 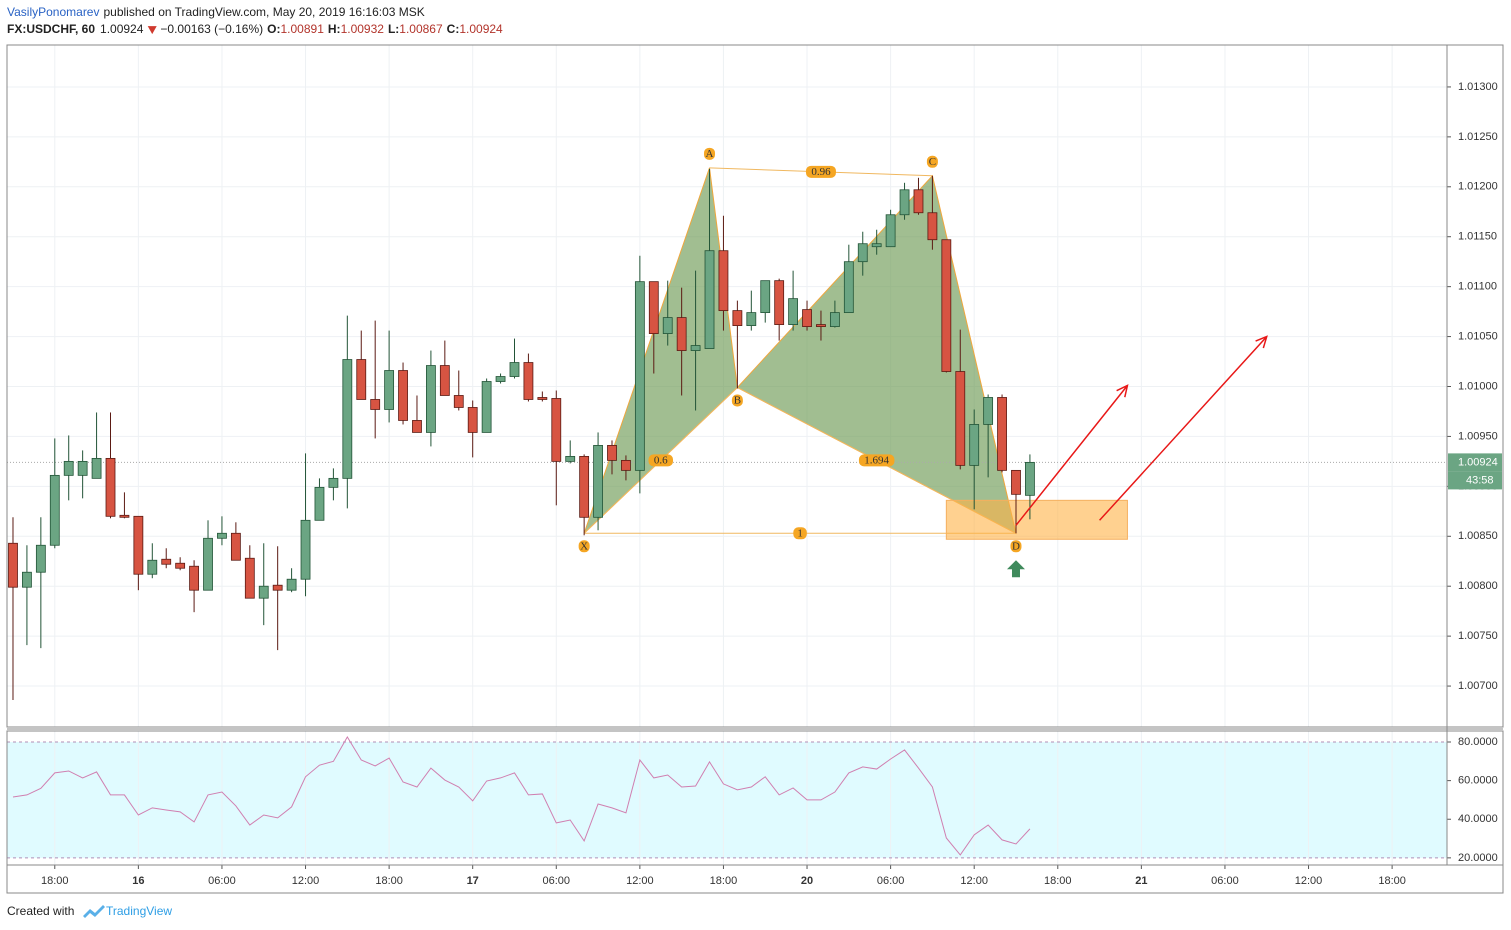 I want to click on y-tick-label: 1.00750, so click(x=1478, y=636).